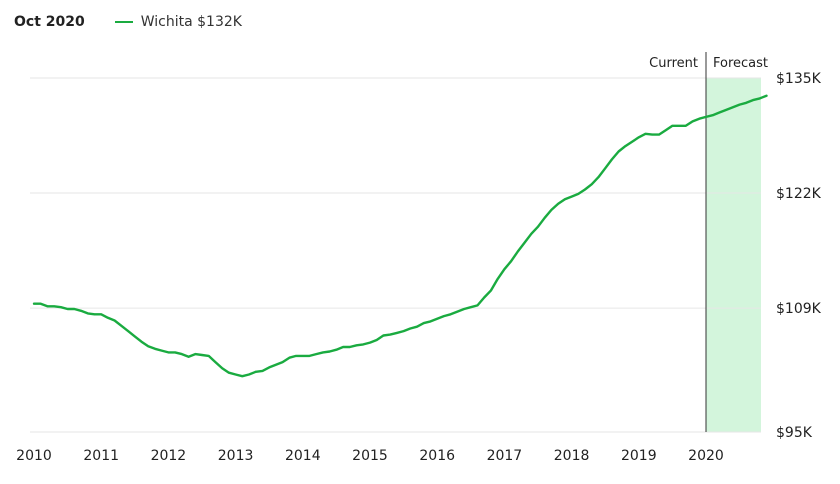 The width and height of the screenshot is (840, 484). What do you see at coordinates (673, 63) in the screenshot?
I see `current-annotation: Current` at bounding box center [673, 63].